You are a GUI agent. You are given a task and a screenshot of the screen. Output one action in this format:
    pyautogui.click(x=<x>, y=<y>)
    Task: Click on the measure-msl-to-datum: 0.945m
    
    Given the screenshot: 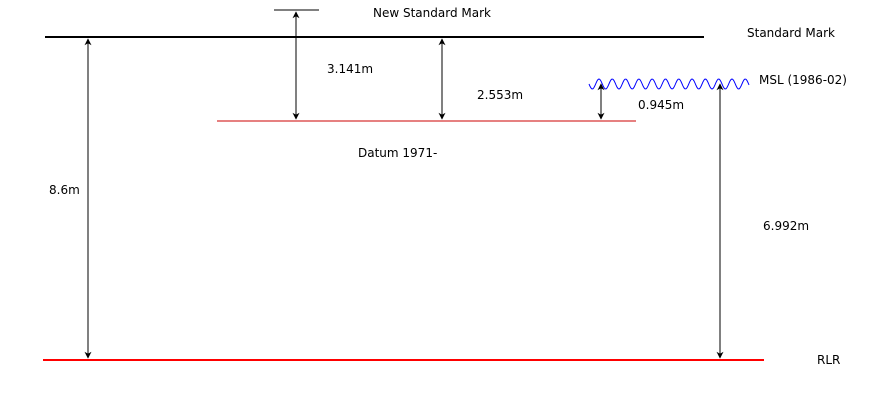 What is the action you would take?
    pyautogui.click(x=661, y=105)
    